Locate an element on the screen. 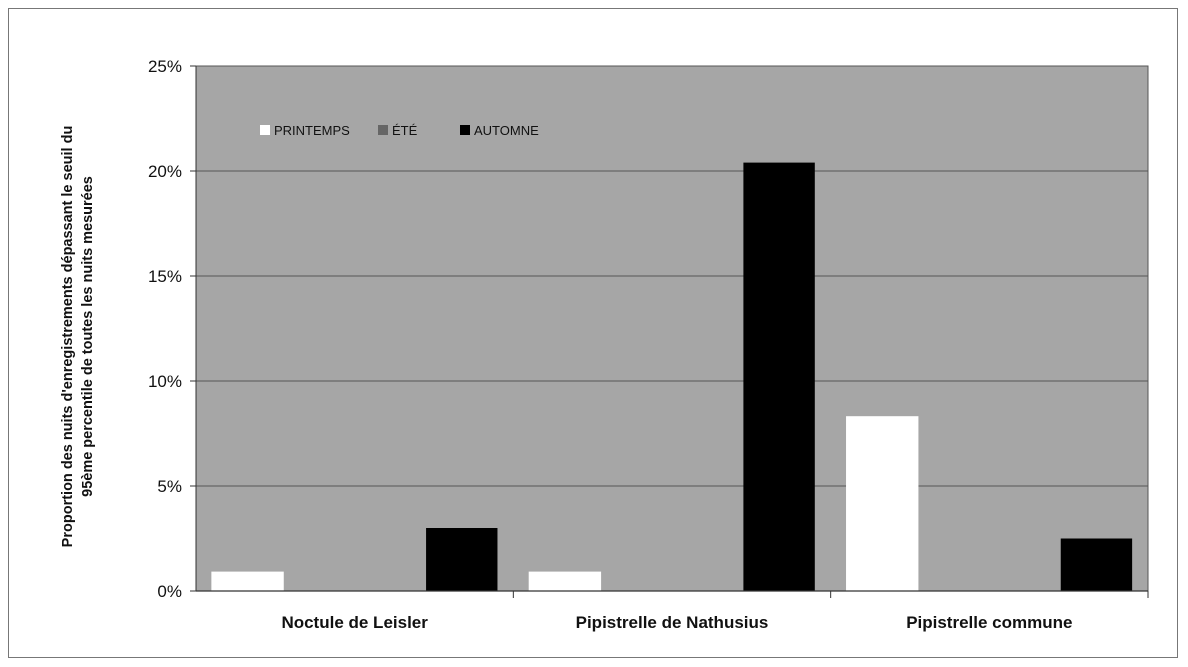  y-tick-labels: 0% 5% 10% 15% 20% 25% is located at coordinates (165, 329).